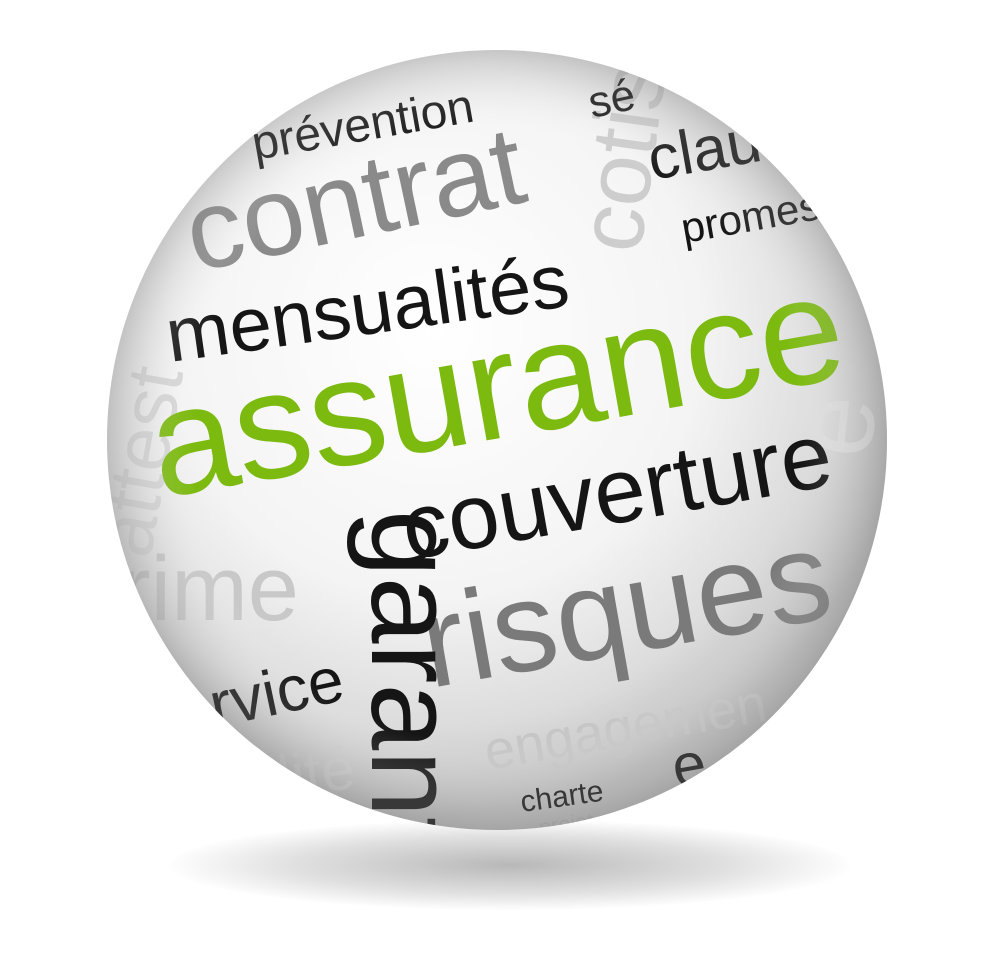 The width and height of the screenshot is (1008, 956). What do you see at coordinates (510, 865) in the screenshot?
I see `sphere-shadow` at bounding box center [510, 865].